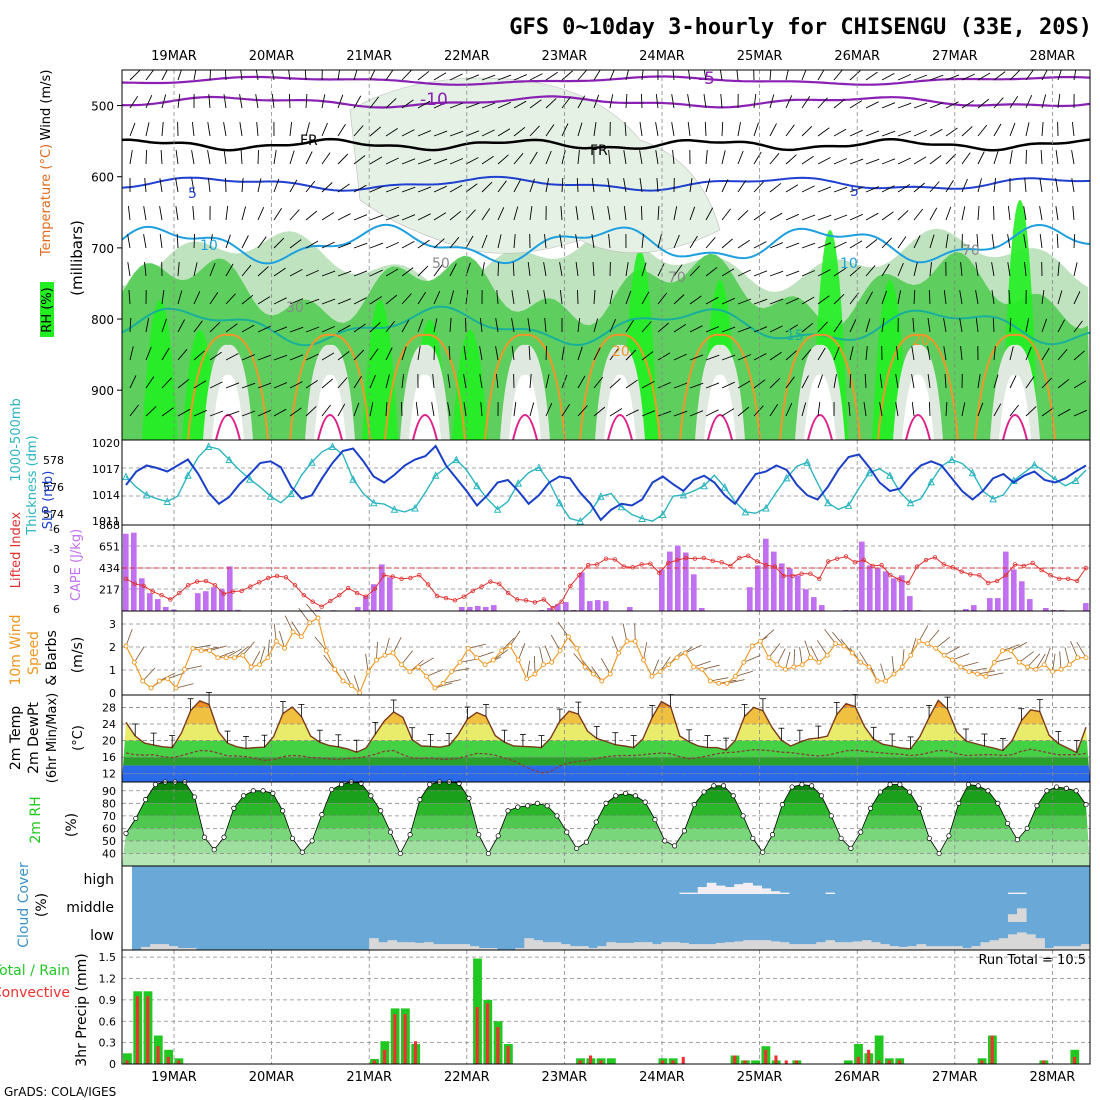 Image resolution: width=1100 pixels, height=1100 pixels. What do you see at coordinates (34, 653) in the screenshot?
I see `wind-axis-label: Speed` at bounding box center [34, 653].